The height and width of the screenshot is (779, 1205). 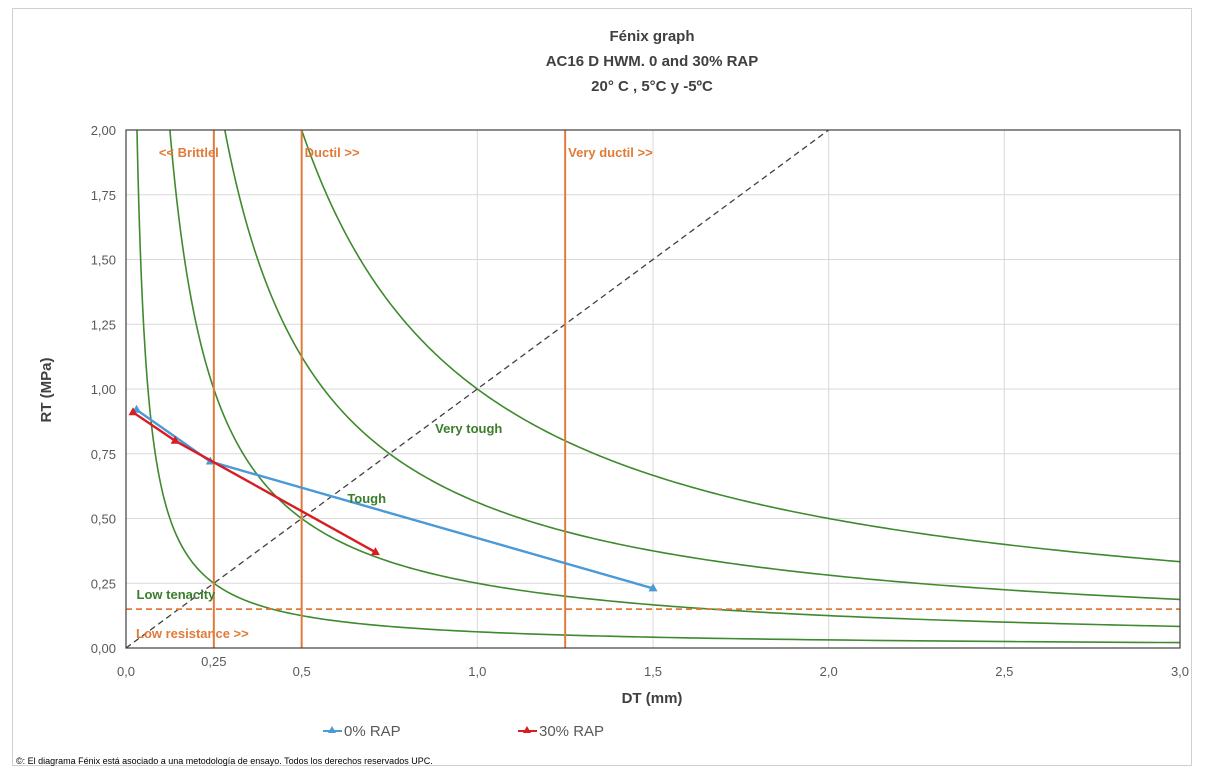 What do you see at coordinates (103, 648) in the screenshot?
I see `y-tick-label: 0,00` at bounding box center [103, 648].